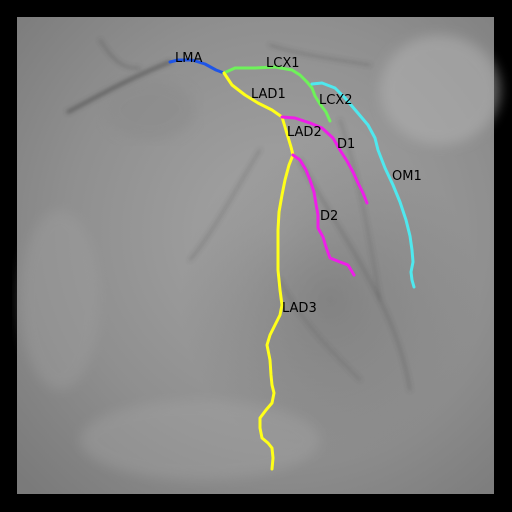 Image resolution: width=512 pixels, height=512 pixels. I want to click on segment-om1, so click(363, 185).